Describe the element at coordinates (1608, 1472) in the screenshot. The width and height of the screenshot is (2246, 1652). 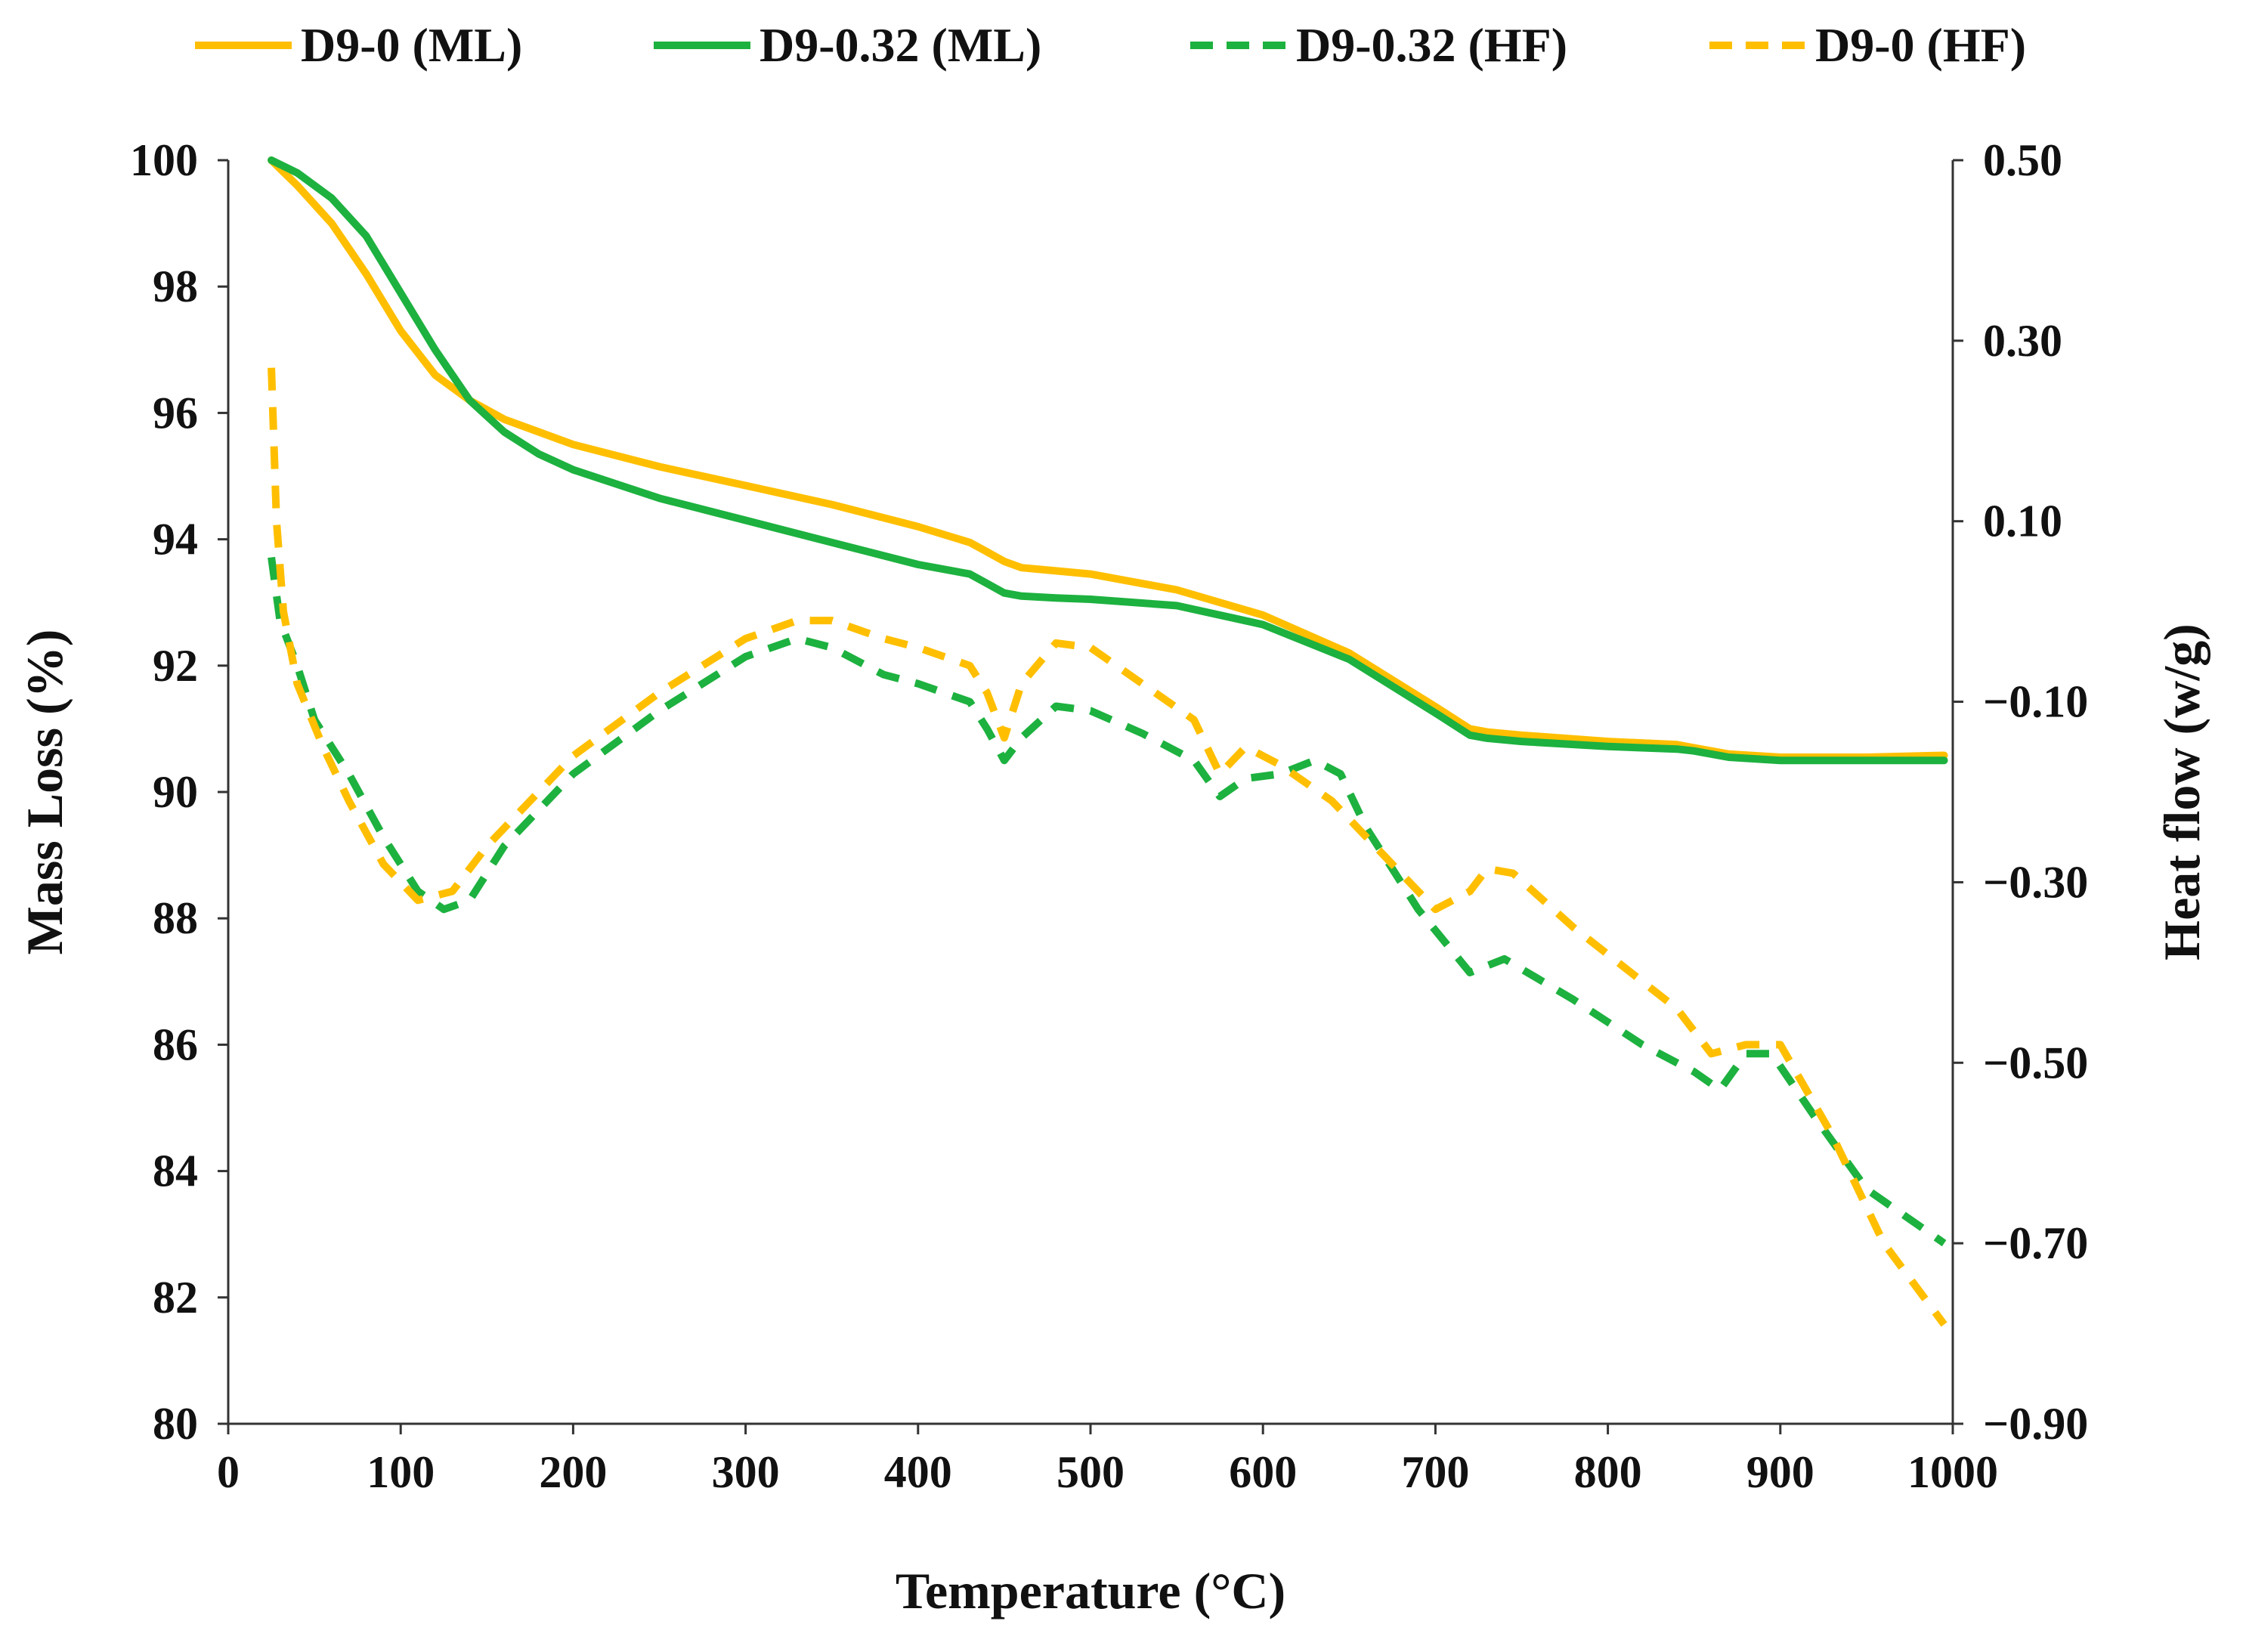
I see `x-tick-label: 800` at that location.